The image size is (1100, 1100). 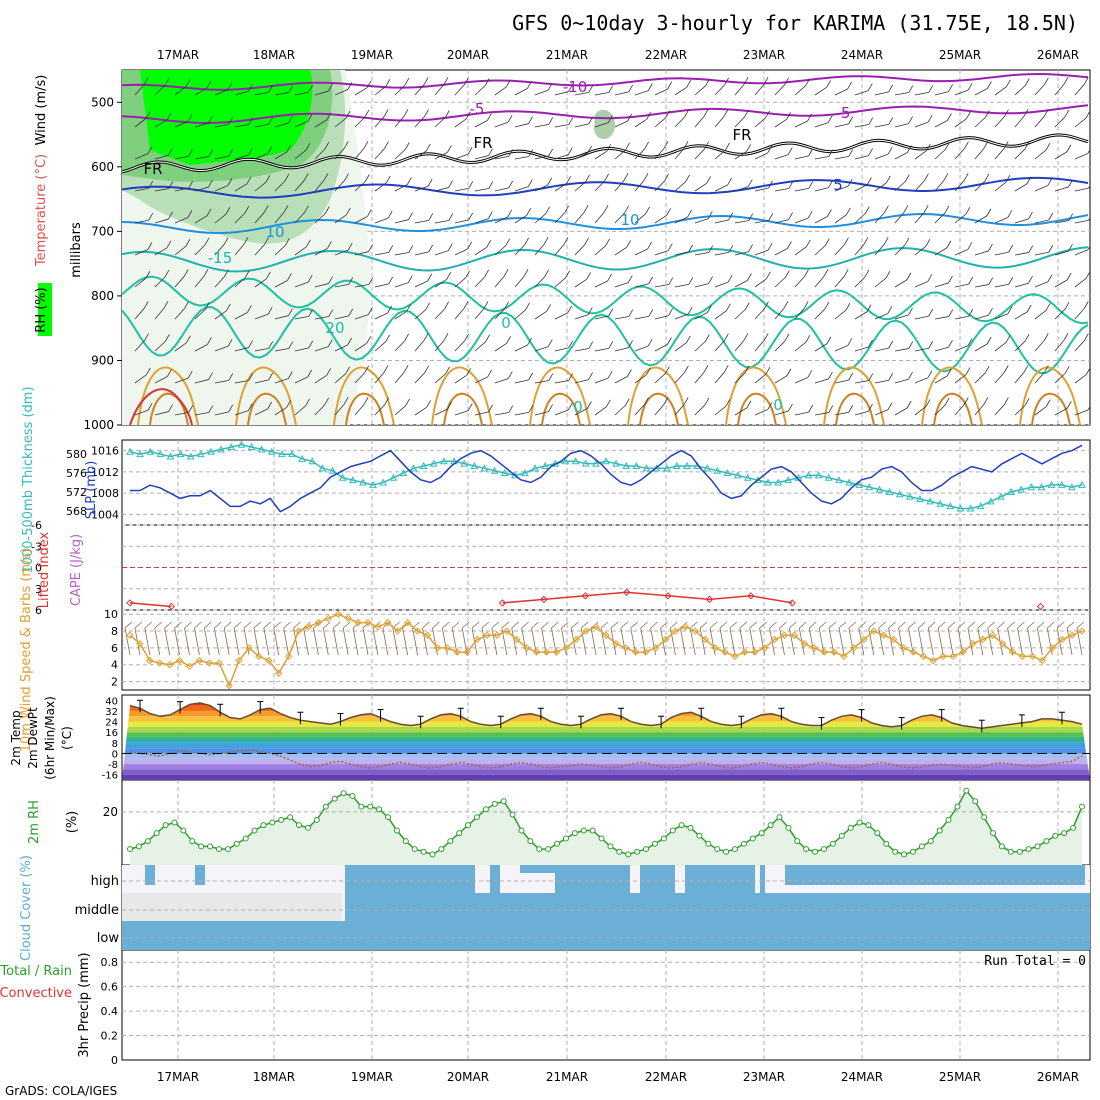 What do you see at coordinates (26, 650) in the screenshot?
I see `ylabel-wind-speed: 10m Wind Speed & Barbs (m/s)` at bounding box center [26, 650].